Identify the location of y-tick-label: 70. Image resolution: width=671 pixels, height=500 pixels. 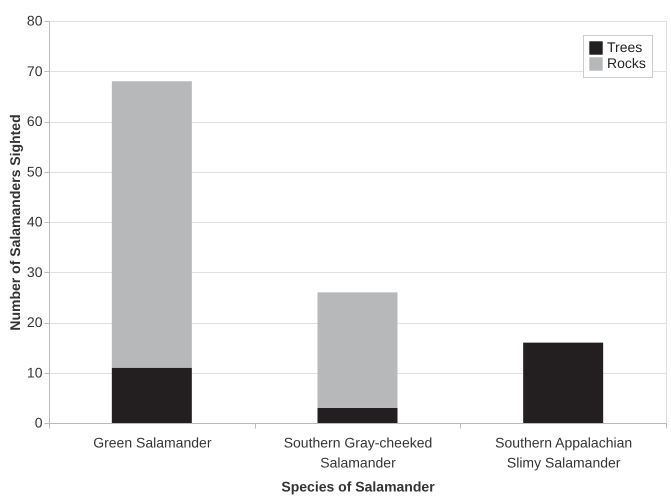
(34, 70).